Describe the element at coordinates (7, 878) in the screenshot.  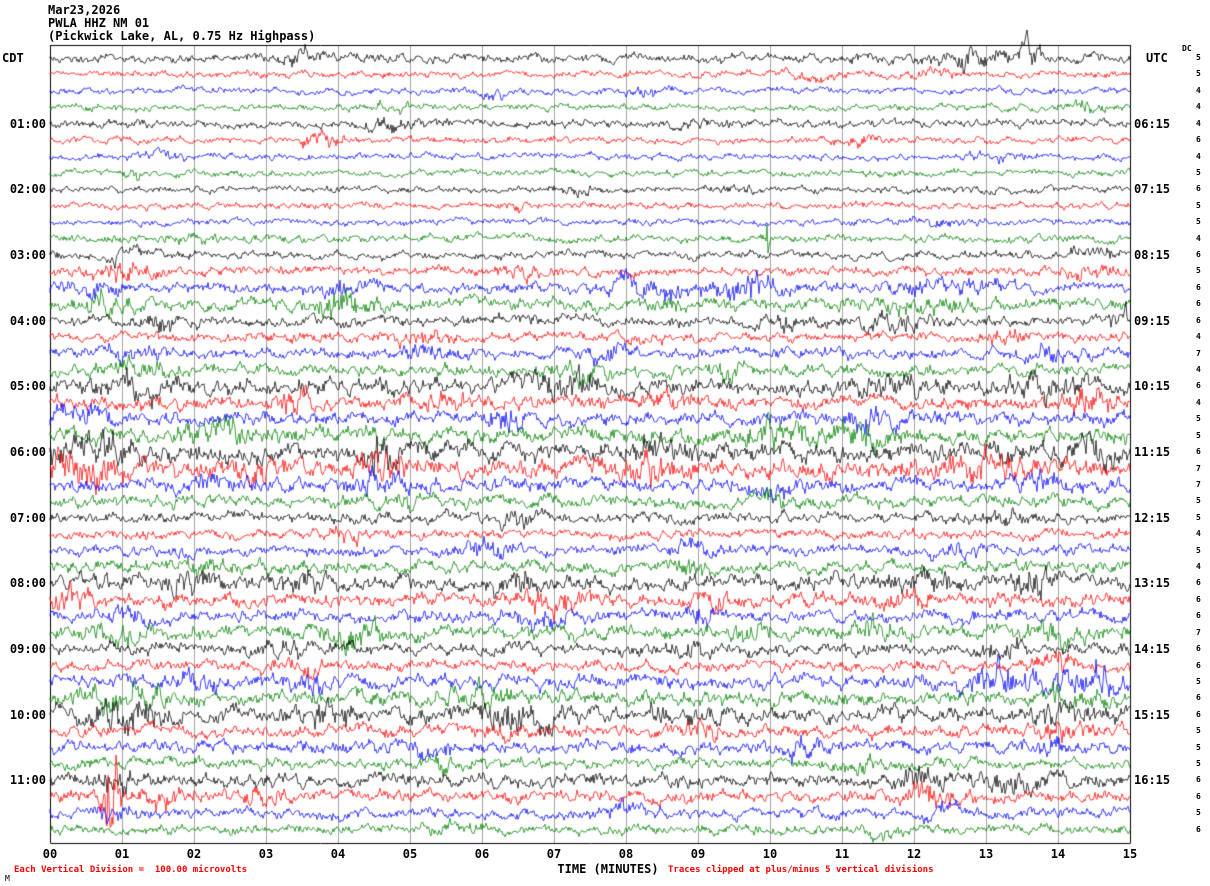
I see `corner-mark: M` at that location.